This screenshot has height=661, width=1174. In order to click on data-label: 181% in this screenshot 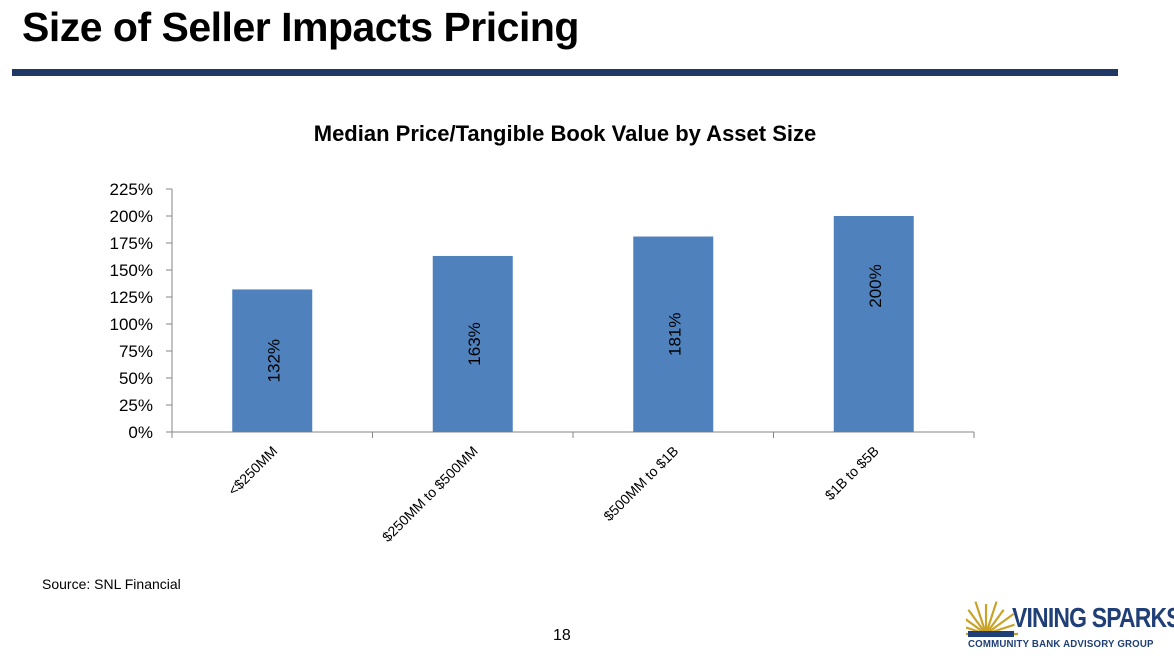, I will do `click(674, 334)`.